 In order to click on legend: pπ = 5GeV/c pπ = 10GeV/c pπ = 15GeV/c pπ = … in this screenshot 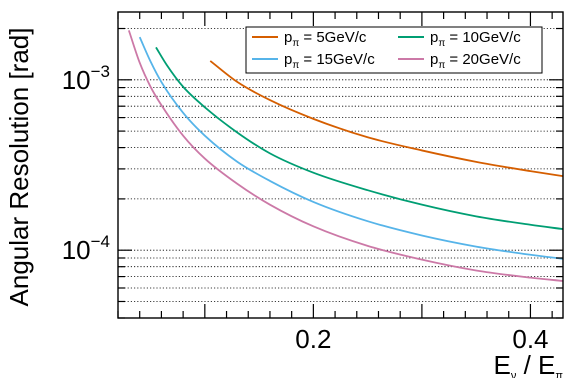, I will do `click(394, 50)`.